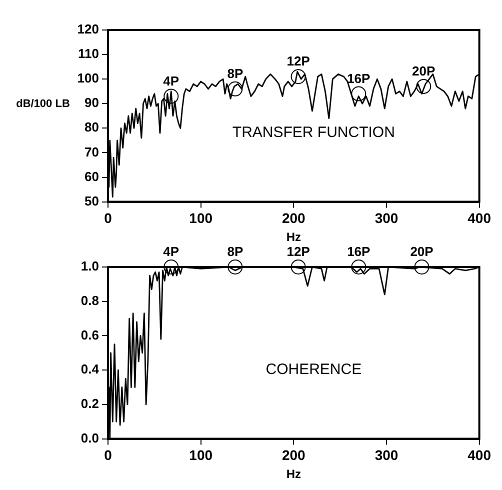 The height and width of the screenshot is (490, 502). Describe the element at coordinates (89, 300) in the screenshot. I see `y-tick-label: 0.8` at that location.